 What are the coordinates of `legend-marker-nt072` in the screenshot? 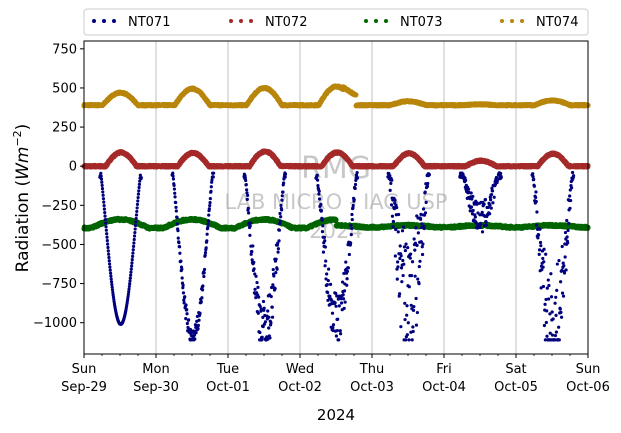 It's located at (241, 21).